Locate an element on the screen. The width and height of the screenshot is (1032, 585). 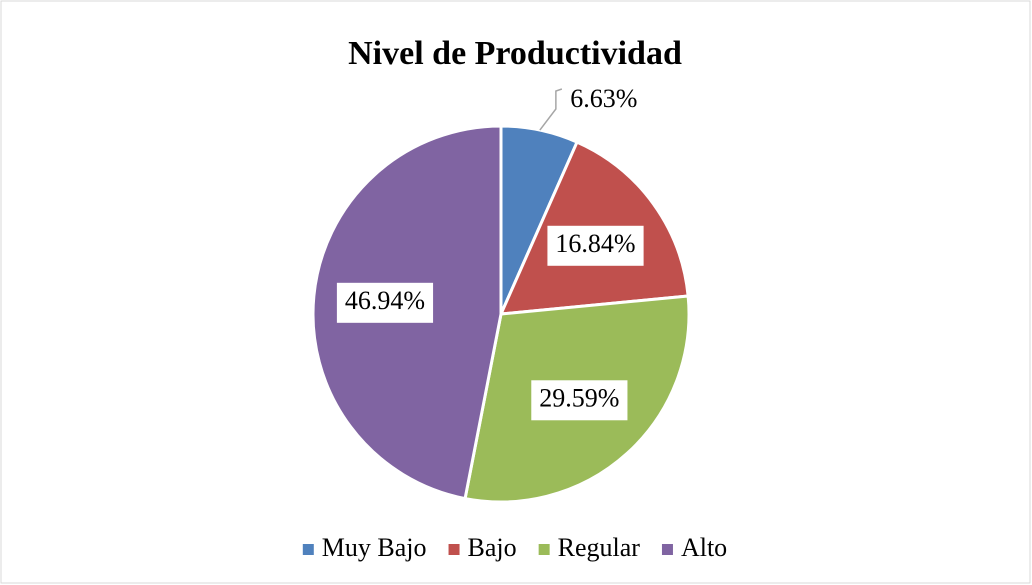
data-label-group: 46.94% is located at coordinates (385, 302).